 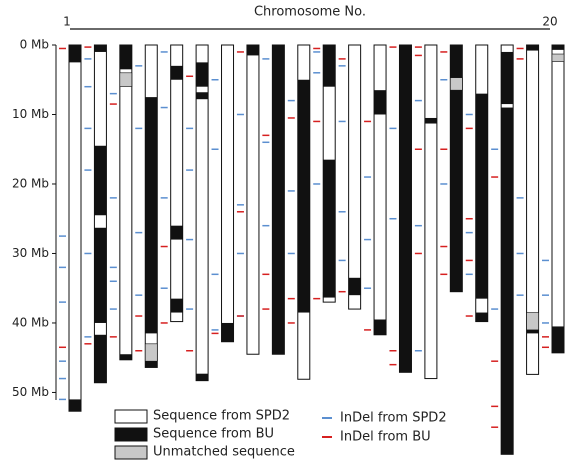 I want to click on y-tick-label: 0 Mb, so click(x=34, y=45).